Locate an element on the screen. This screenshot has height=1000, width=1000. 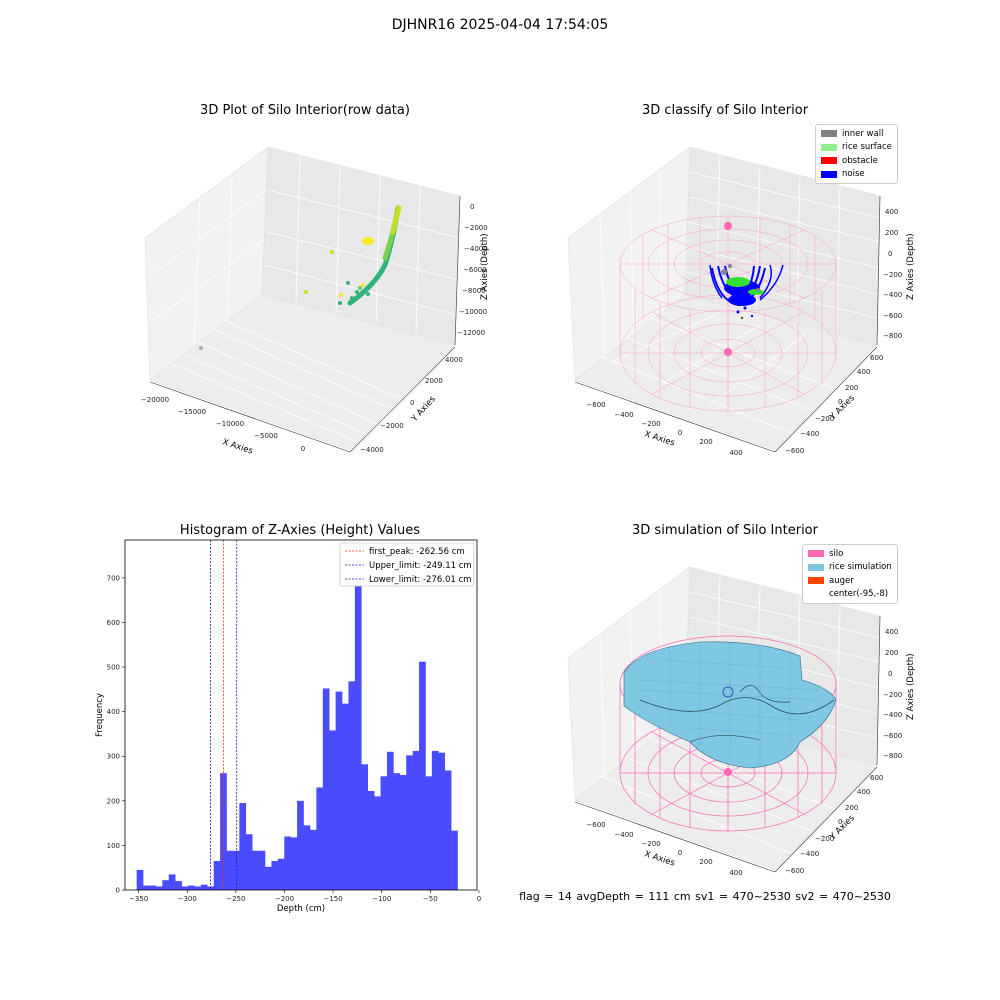
plot4-ytick: 200 is located at coordinates (851, 808).